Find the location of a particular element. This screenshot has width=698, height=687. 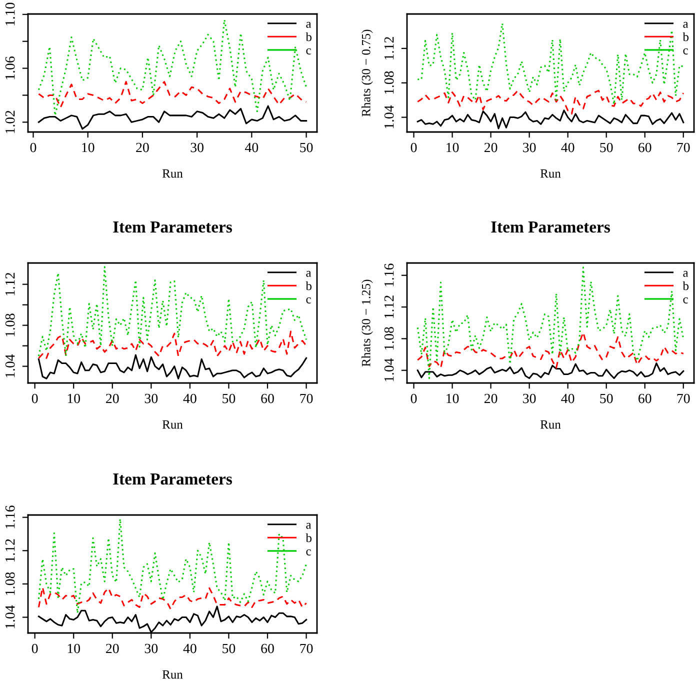

y-tick-label: 1.06 is located at coordinates (10, 68).